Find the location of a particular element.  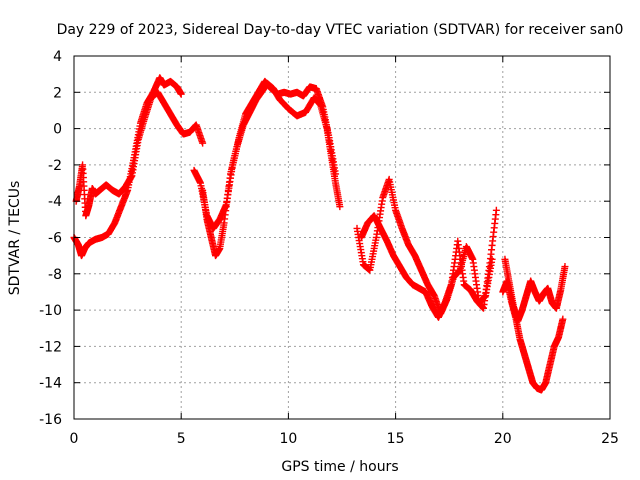

series-track-d-high is located at coordinates (535, 290).